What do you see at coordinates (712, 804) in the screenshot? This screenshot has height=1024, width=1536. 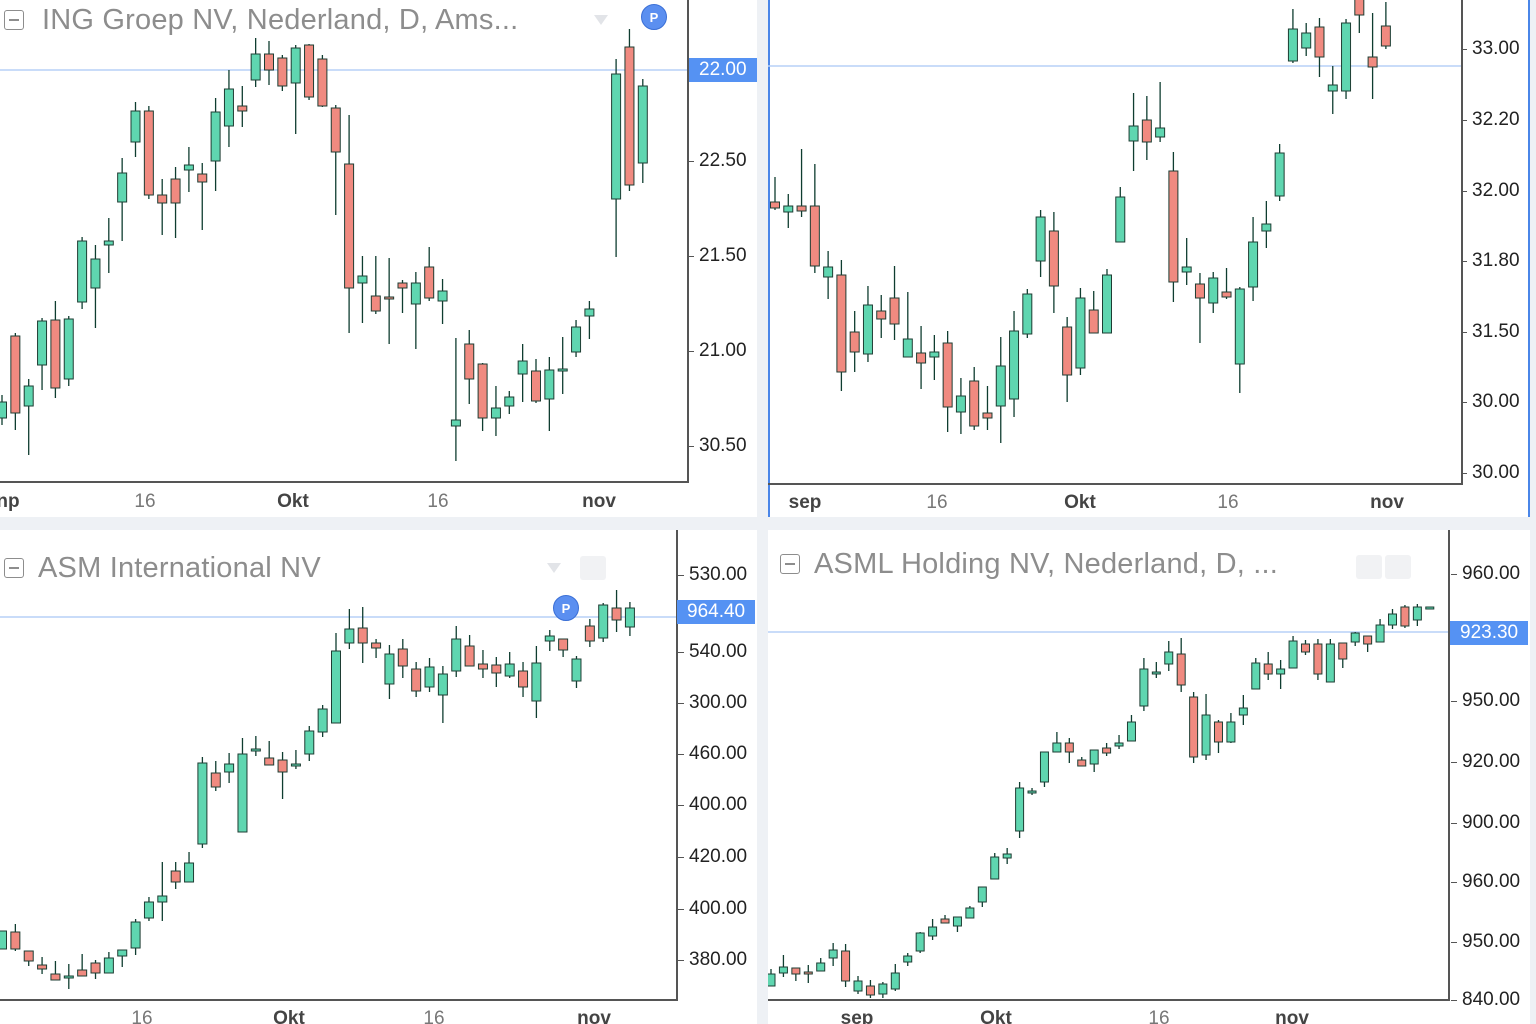 I see `price-axis-label: 400.00` at bounding box center [712, 804].